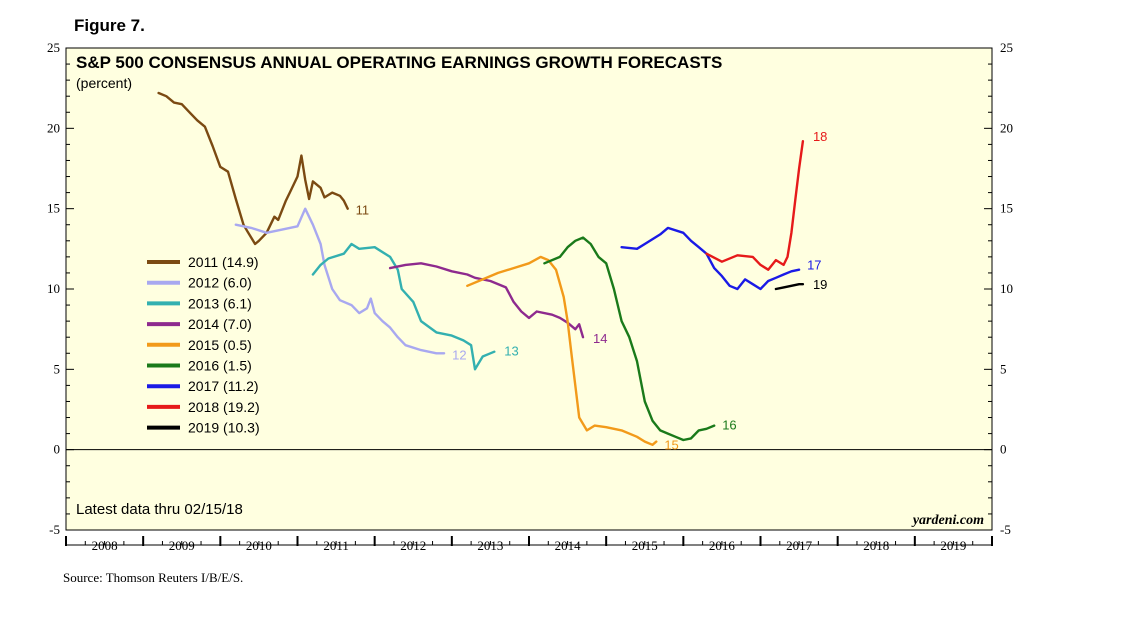 This screenshot has width=1138, height=621. I want to click on series-end-label-16: 16, so click(729, 425).